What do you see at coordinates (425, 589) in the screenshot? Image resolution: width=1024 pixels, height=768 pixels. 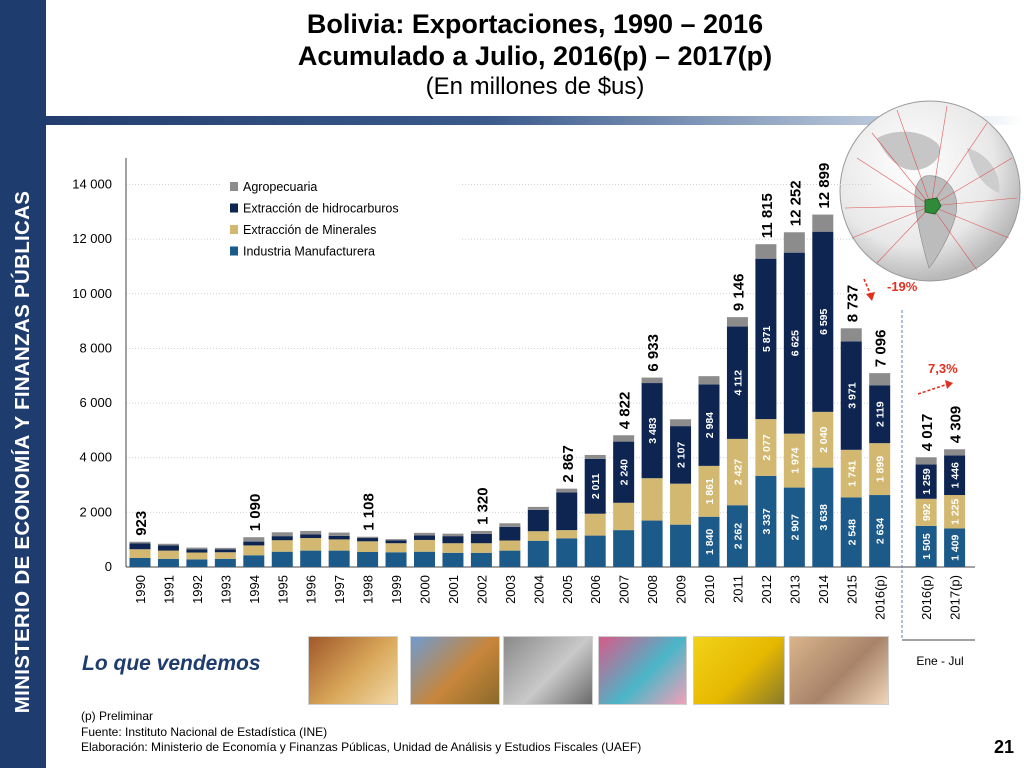 I see `x-tick-label: 2000` at bounding box center [425, 589].